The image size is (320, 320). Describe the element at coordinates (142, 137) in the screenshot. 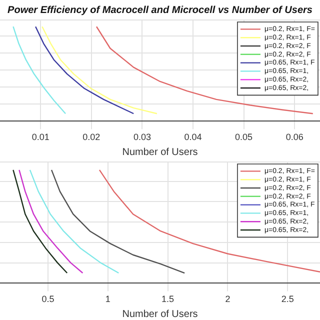

I see `x-tick-label: 0.03` at that location.